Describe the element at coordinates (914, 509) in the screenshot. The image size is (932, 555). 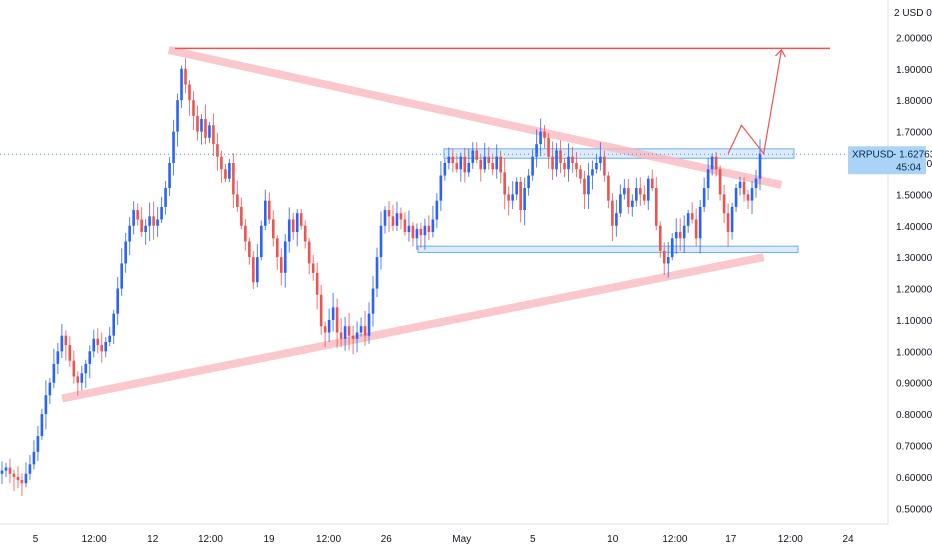
I see `price-tick-label: 0.50000` at that location.